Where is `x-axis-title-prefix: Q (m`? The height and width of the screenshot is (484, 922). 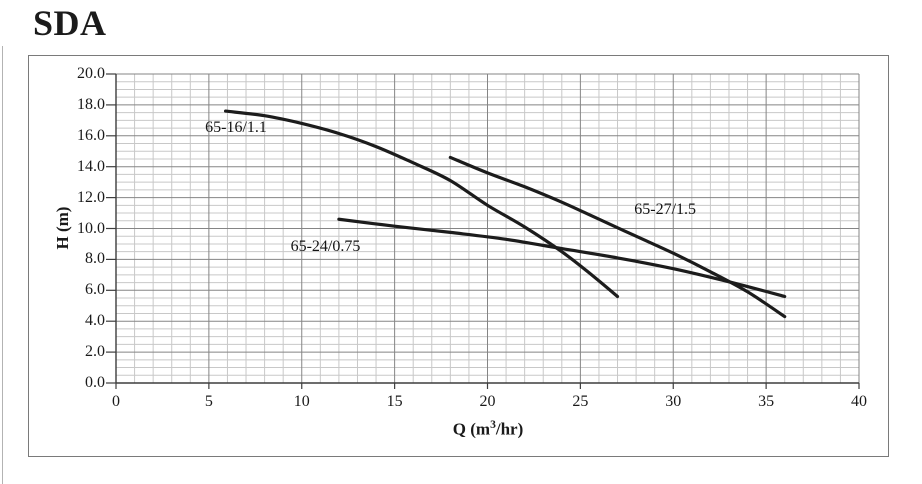 x-axis-title-prefix: Q (m is located at coordinates (471, 429).